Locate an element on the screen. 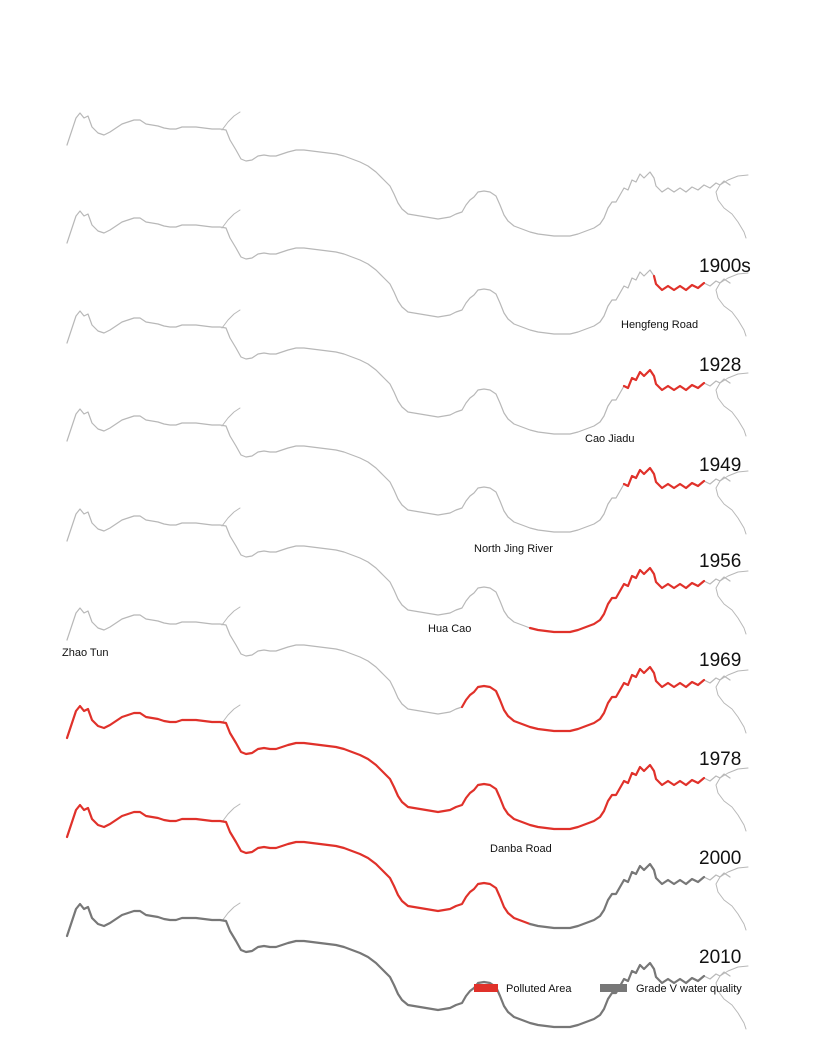 This screenshot has width=827, height=1040. river-branch-lower-1949 is located at coordinates (731, 409).